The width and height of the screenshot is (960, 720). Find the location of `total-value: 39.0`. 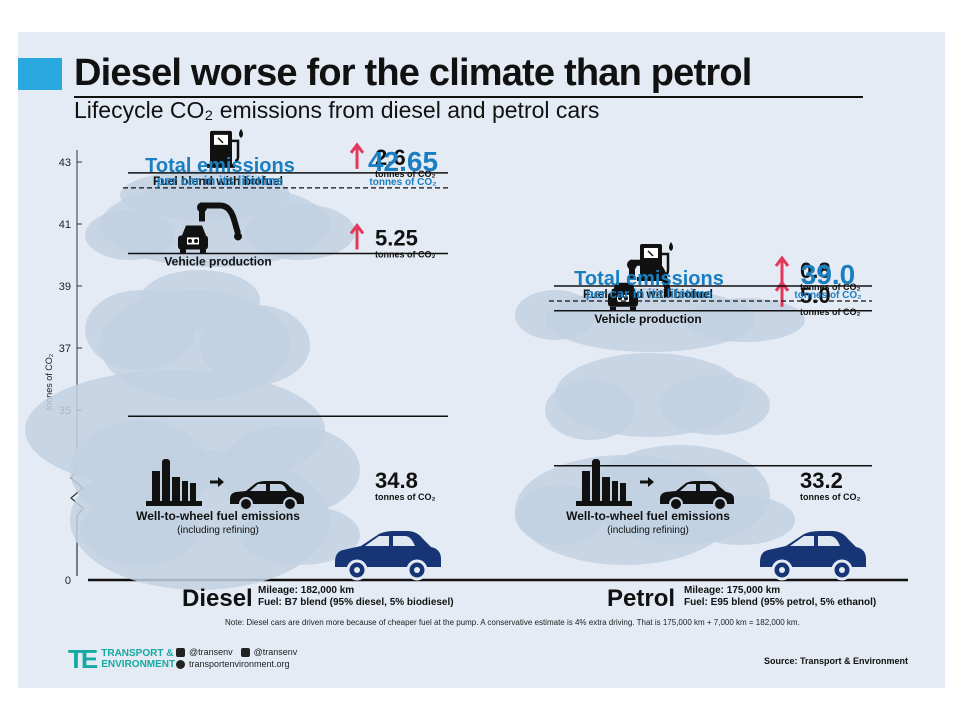

total-value: 39.0 is located at coordinates (828, 274).